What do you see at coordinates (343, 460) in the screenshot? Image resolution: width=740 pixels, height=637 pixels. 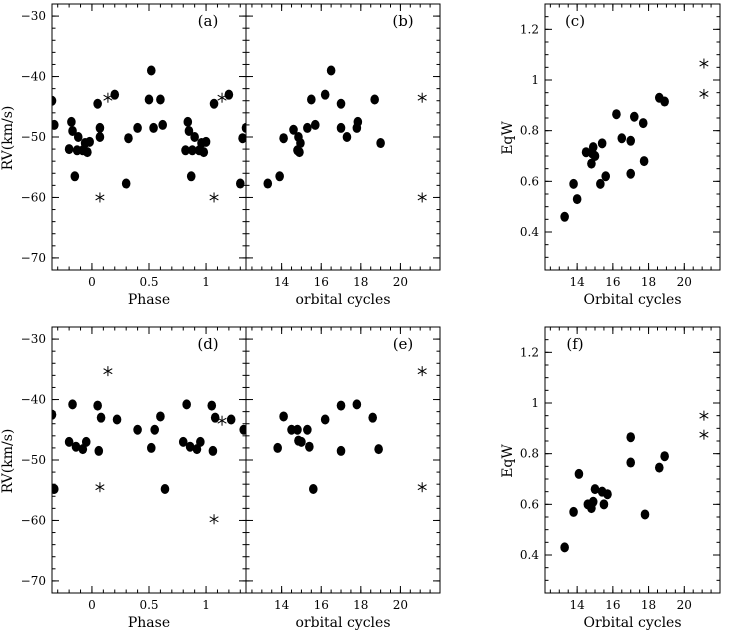 I see `plot-frame` at bounding box center [343, 460].